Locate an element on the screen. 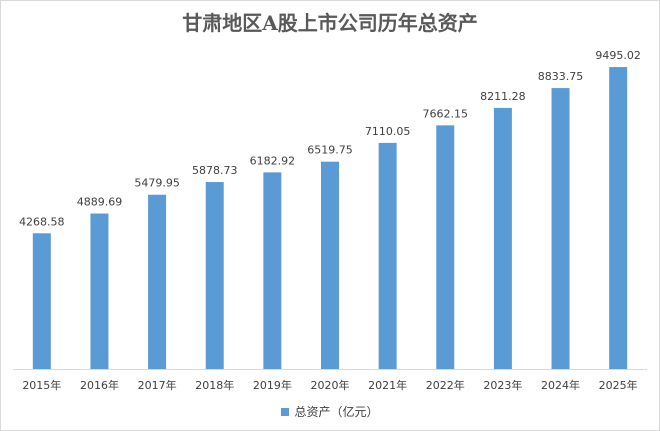 This screenshot has width=660, height=431. value-label-8: 8211.28 is located at coordinates (503, 96).